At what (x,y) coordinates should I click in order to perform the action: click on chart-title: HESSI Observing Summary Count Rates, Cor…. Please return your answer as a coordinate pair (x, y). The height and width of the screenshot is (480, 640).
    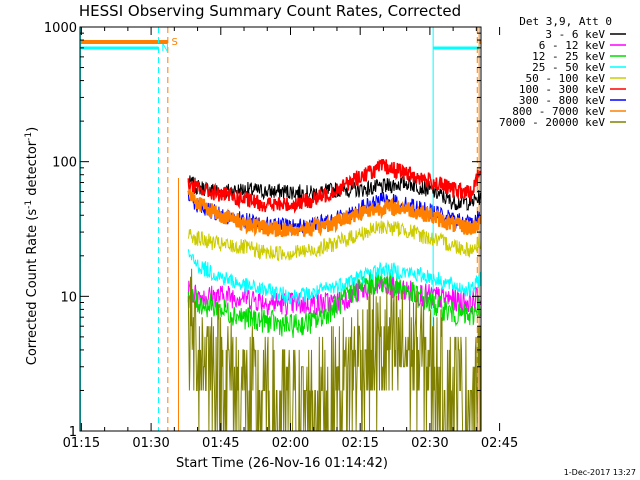
    Looking at the image, I should click on (270, 11).